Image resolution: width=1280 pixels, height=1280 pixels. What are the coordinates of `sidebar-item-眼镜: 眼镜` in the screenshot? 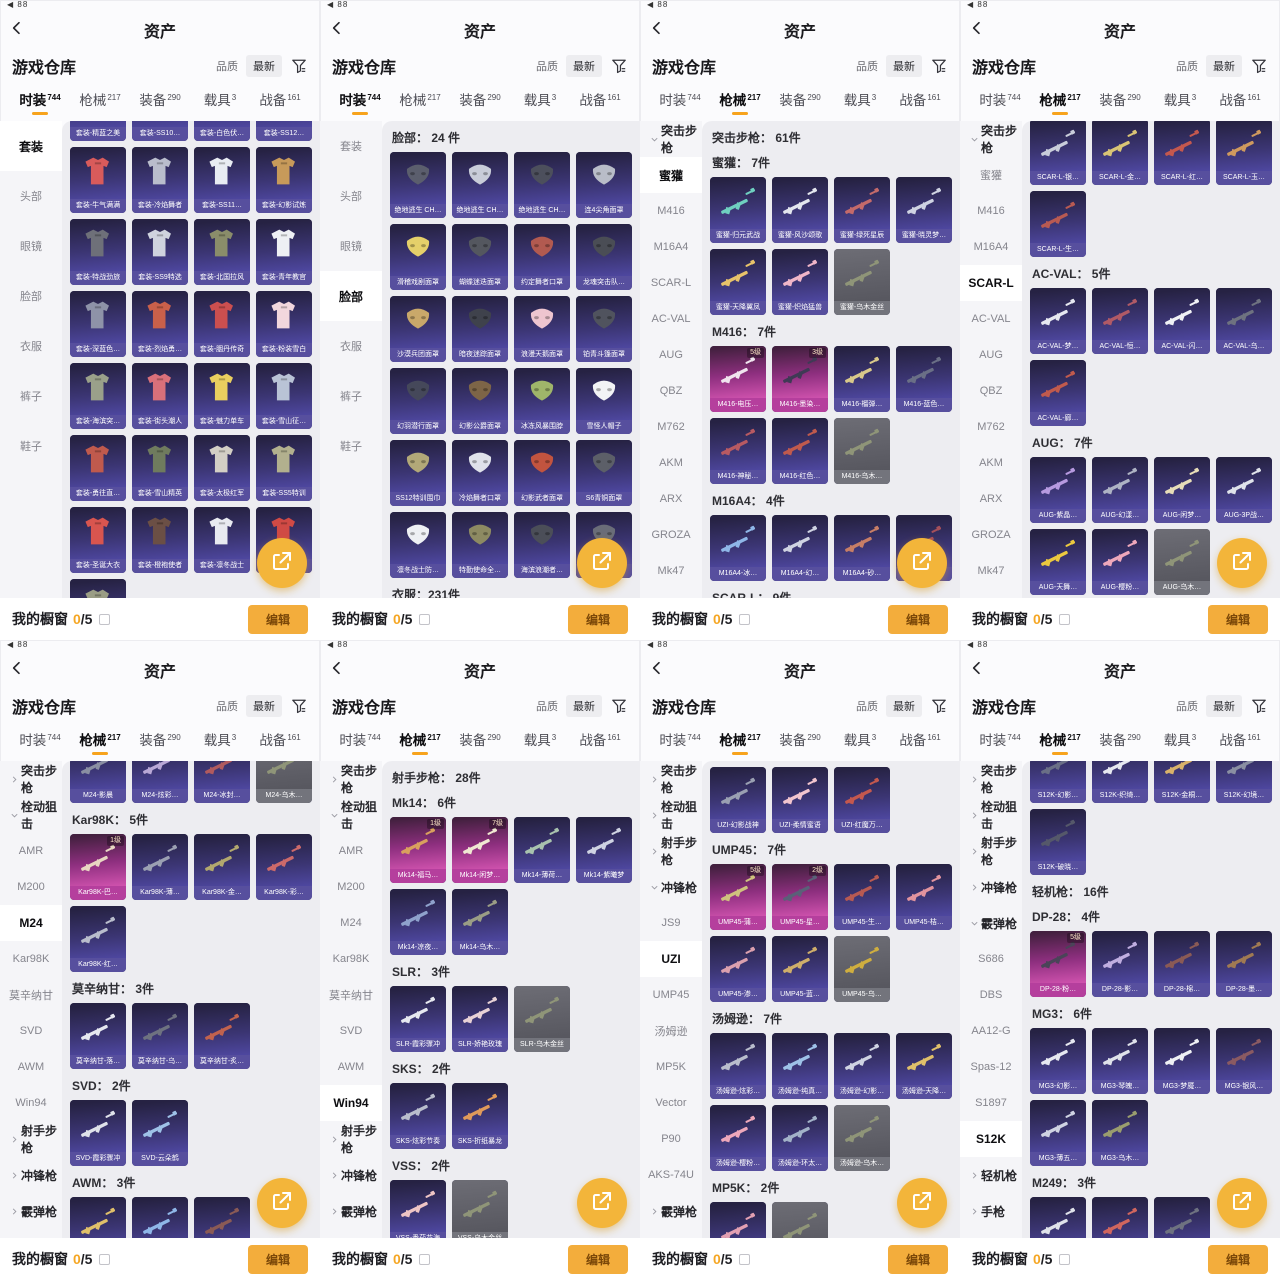 It's located at (351, 246).